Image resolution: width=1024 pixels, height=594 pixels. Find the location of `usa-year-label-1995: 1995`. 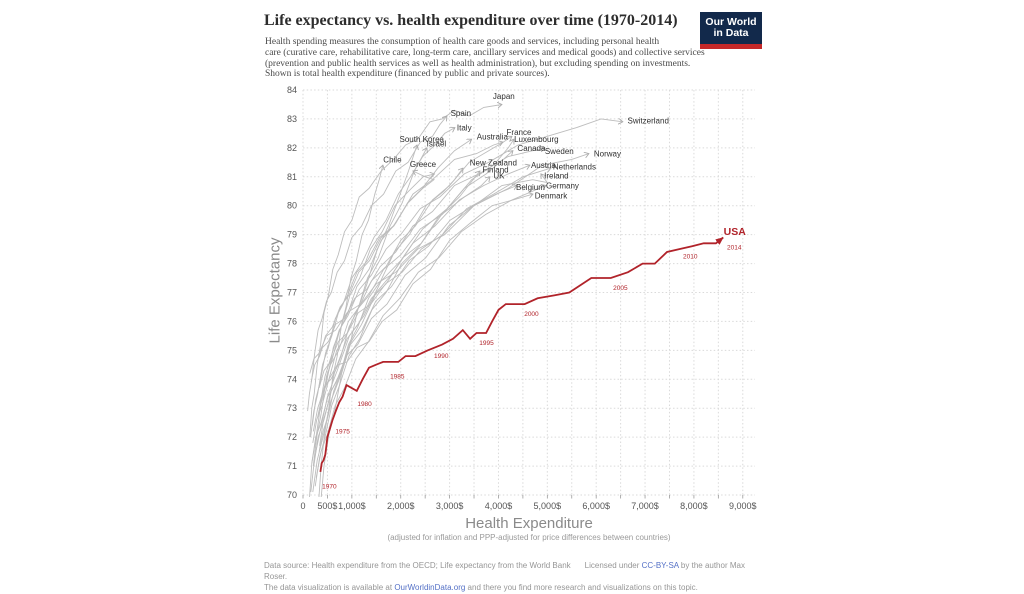

usa-year-label-1995: 1995 is located at coordinates (486, 343).